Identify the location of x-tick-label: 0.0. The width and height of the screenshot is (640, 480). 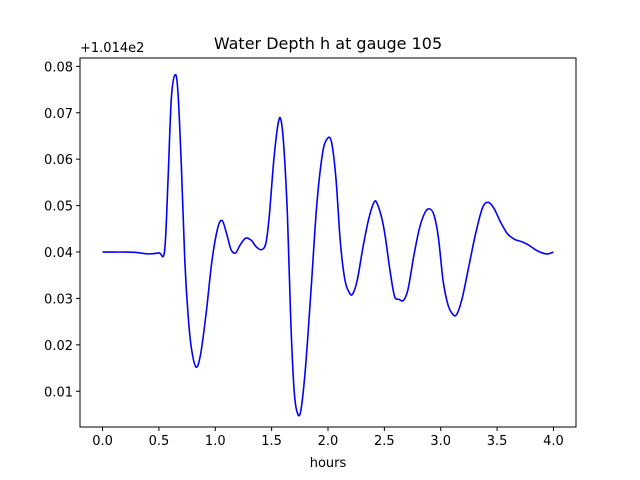
(102, 441).